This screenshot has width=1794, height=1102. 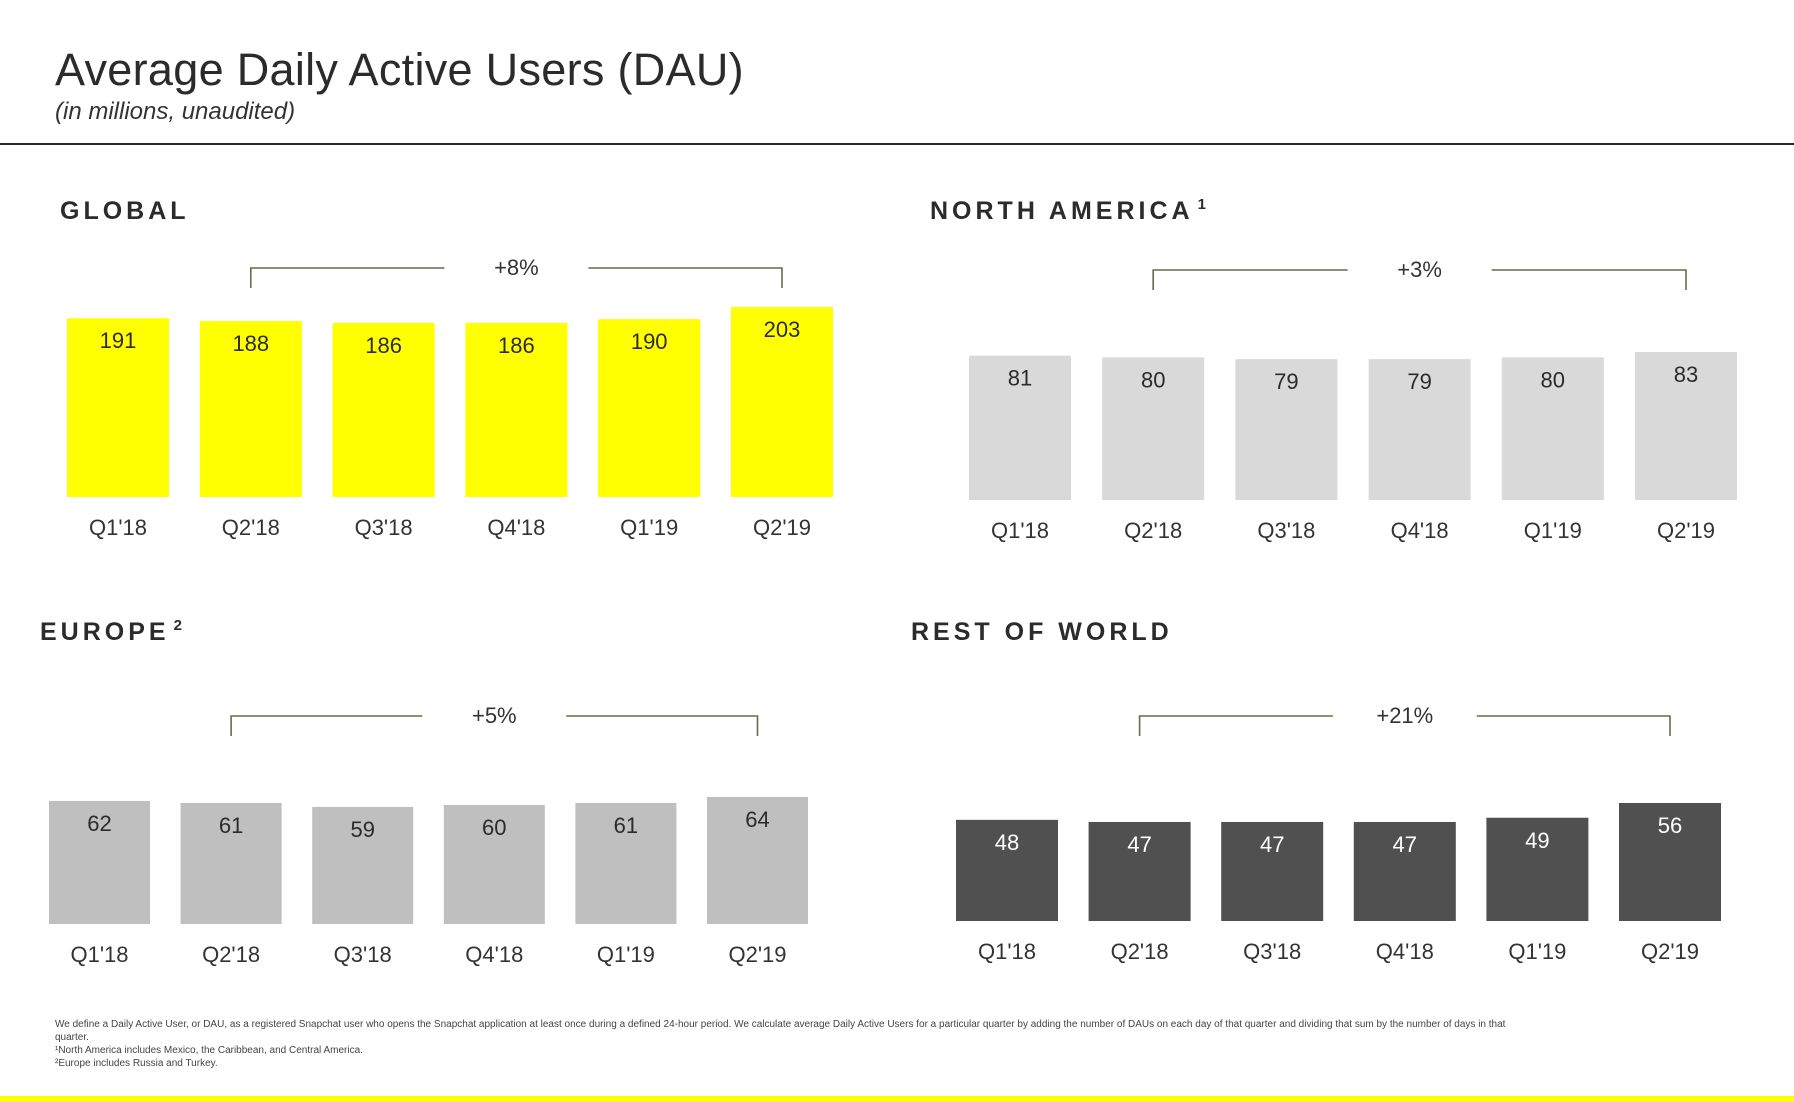 What do you see at coordinates (897, 1099) in the screenshot?
I see `bottom-accent-bar` at bounding box center [897, 1099].